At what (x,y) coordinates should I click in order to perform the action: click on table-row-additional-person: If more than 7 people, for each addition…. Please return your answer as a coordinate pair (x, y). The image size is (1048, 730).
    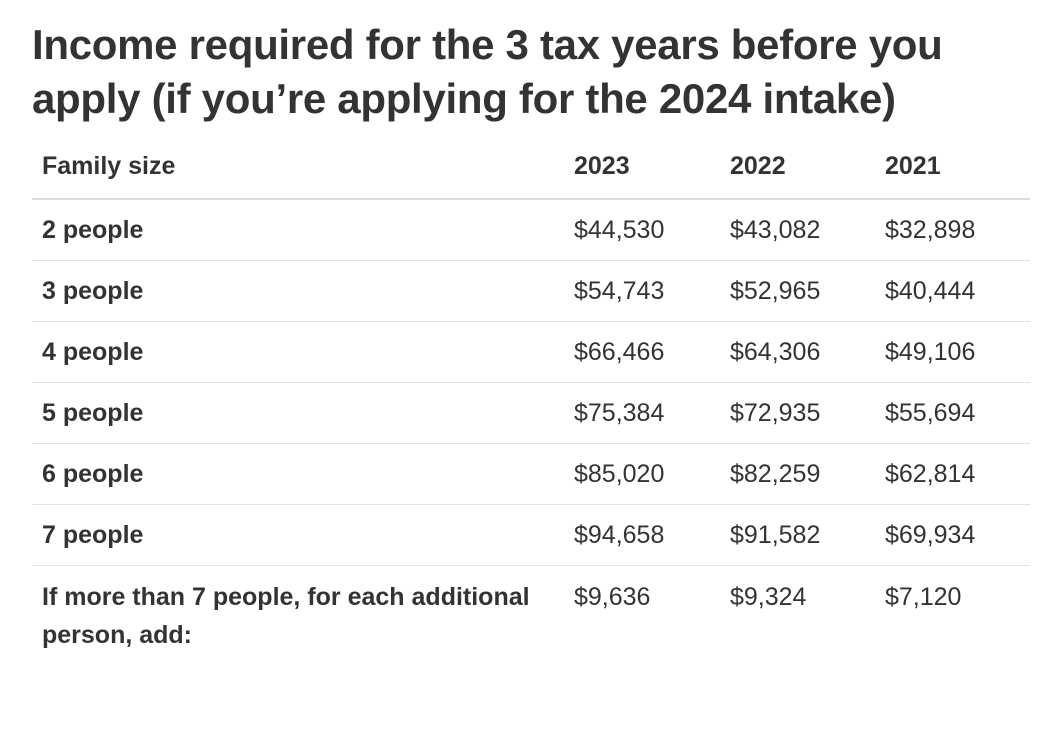
    Looking at the image, I should click on (531, 610).